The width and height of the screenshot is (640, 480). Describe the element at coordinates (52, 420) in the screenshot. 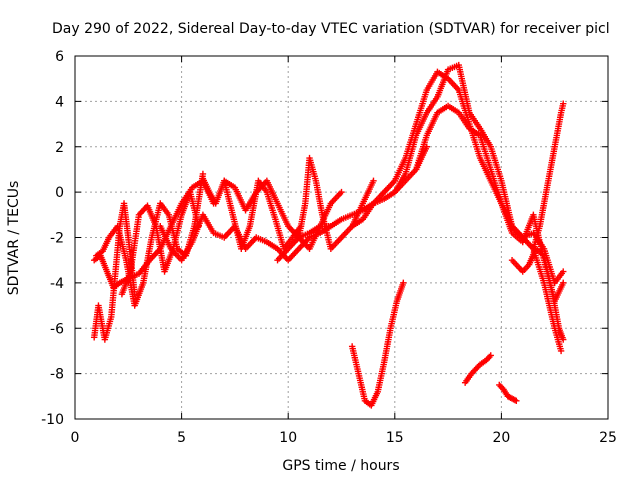

I see `y-tick-label: -10` at that location.